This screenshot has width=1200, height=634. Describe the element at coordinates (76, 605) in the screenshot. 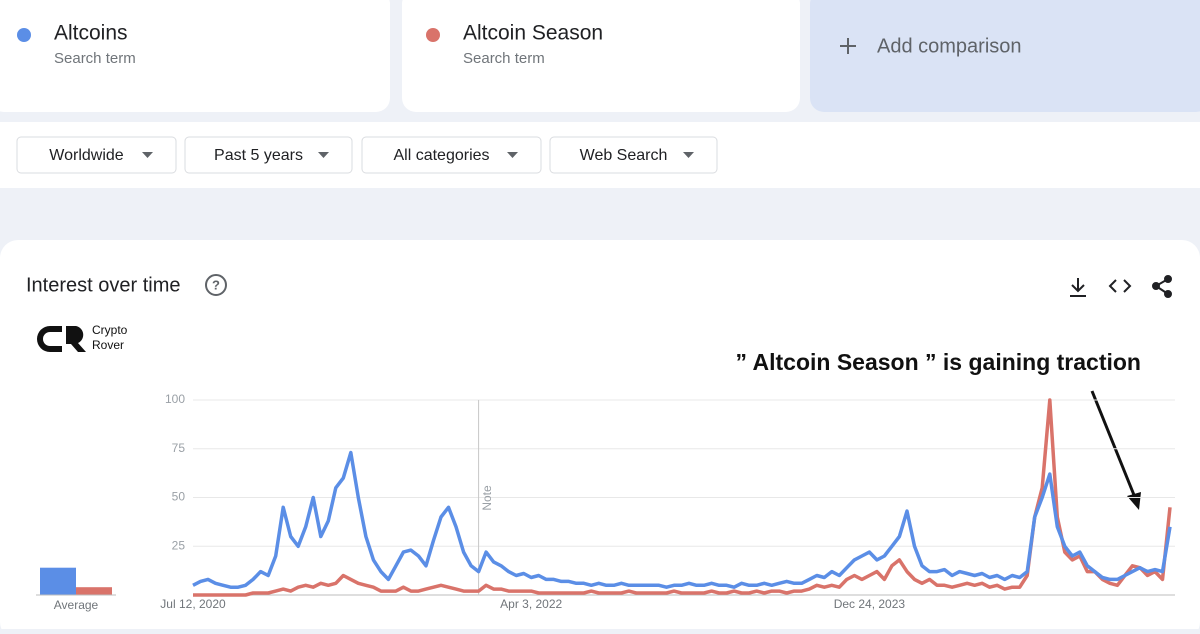

I see `average-label: Average` at that location.